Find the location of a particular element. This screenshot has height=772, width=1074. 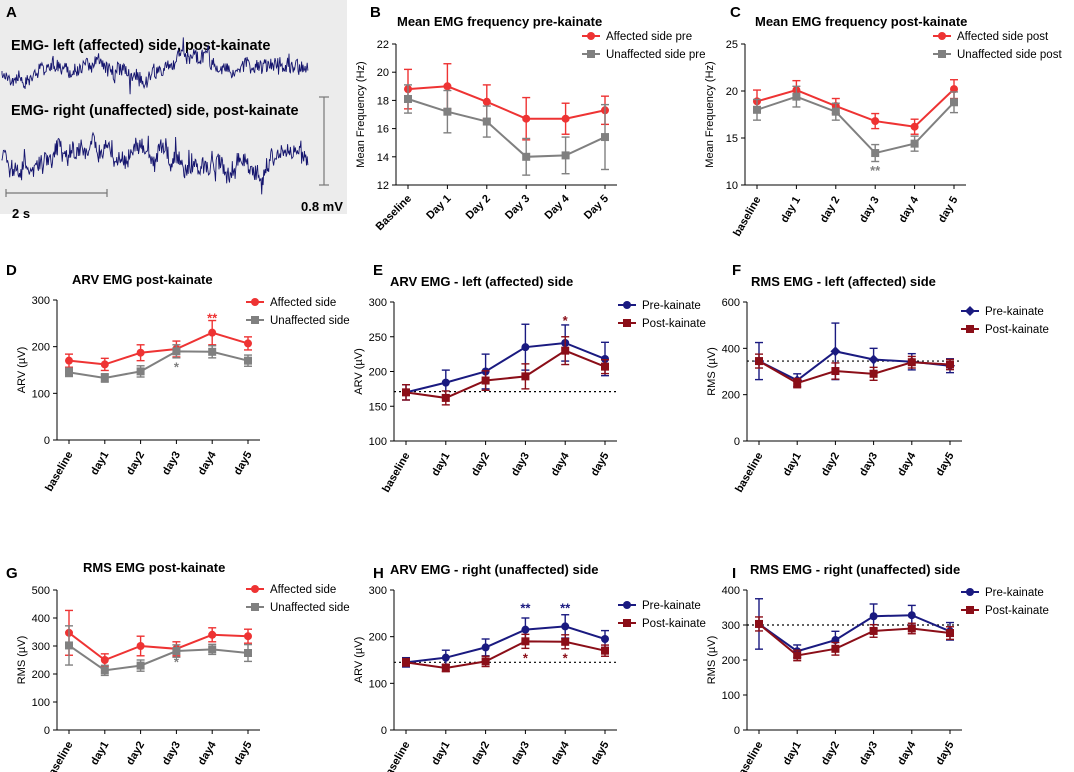

x-tick-label: day5 is located at coordinates (600, 754).